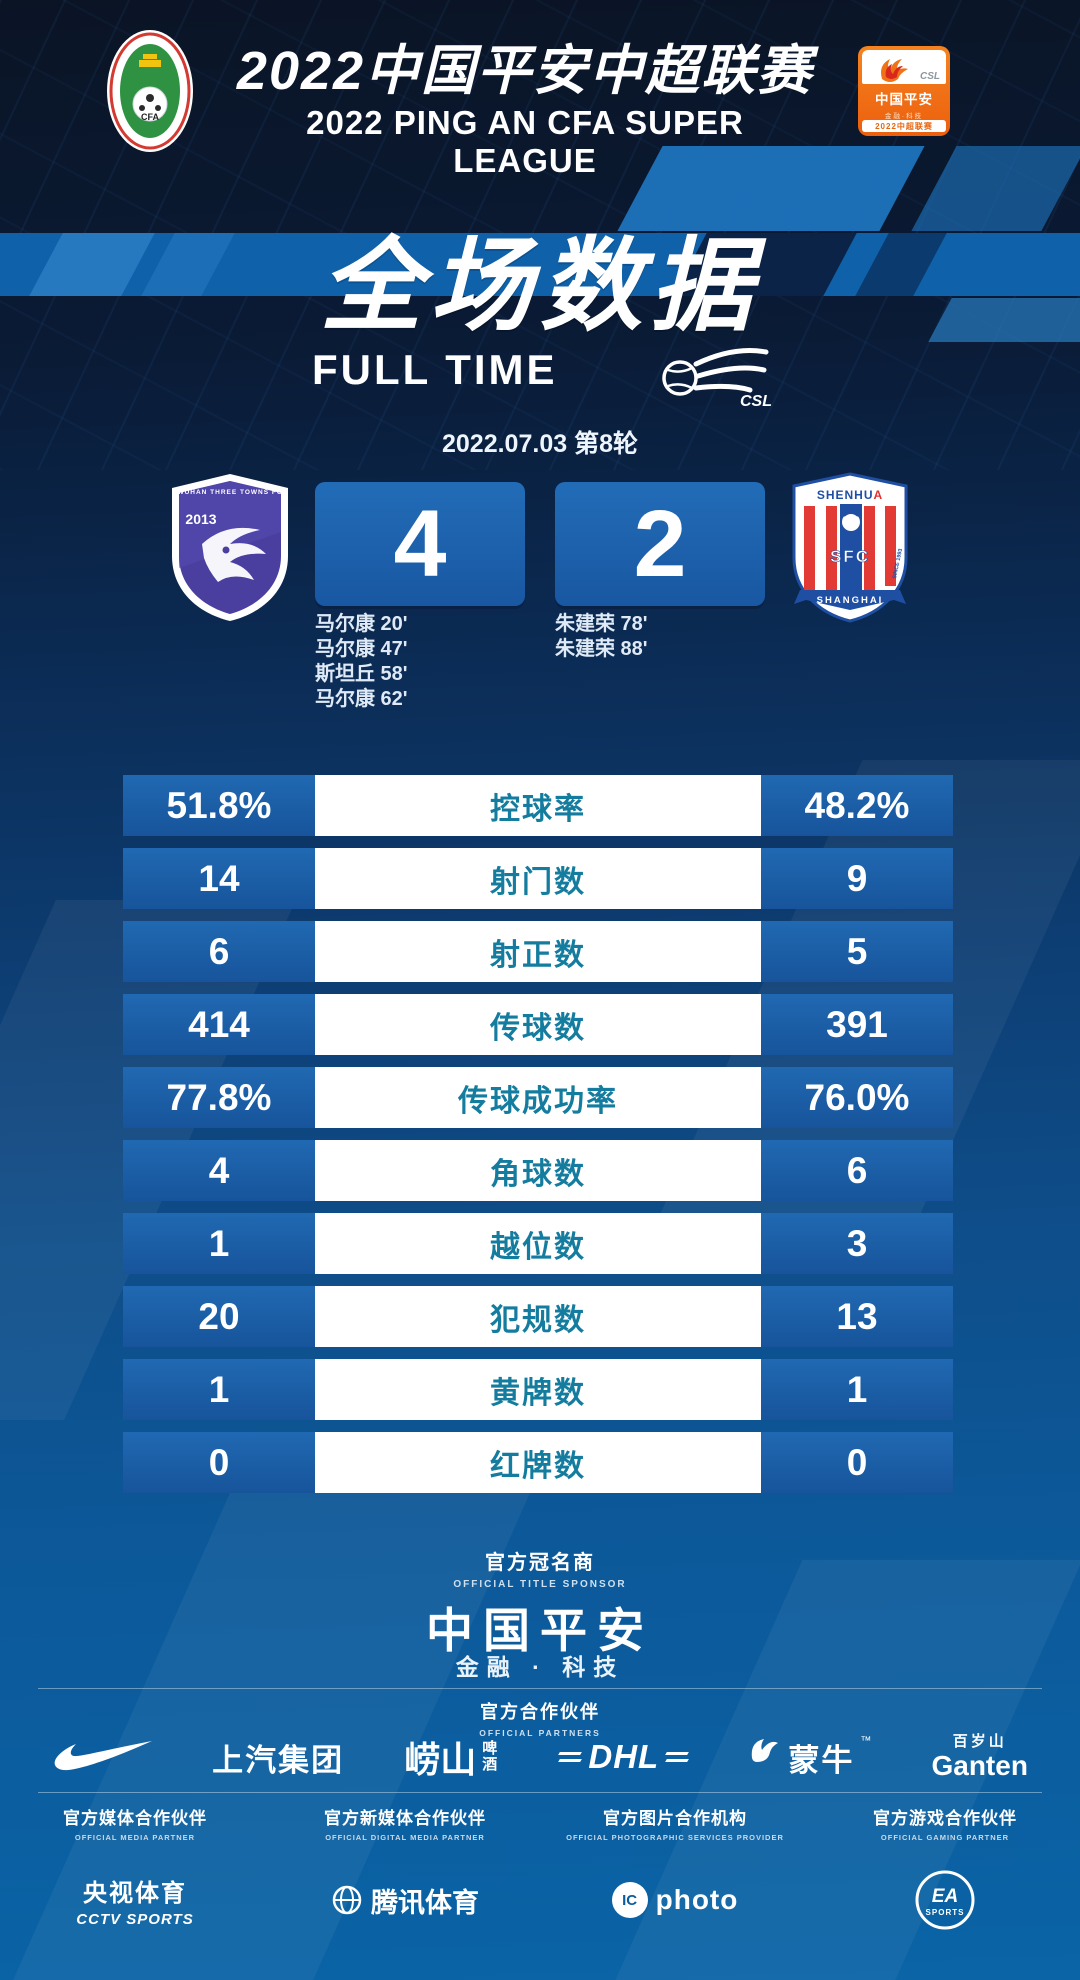 This screenshot has width=1080, height=1980. I want to click on stat-label: 越位数, so click(538, 1243).